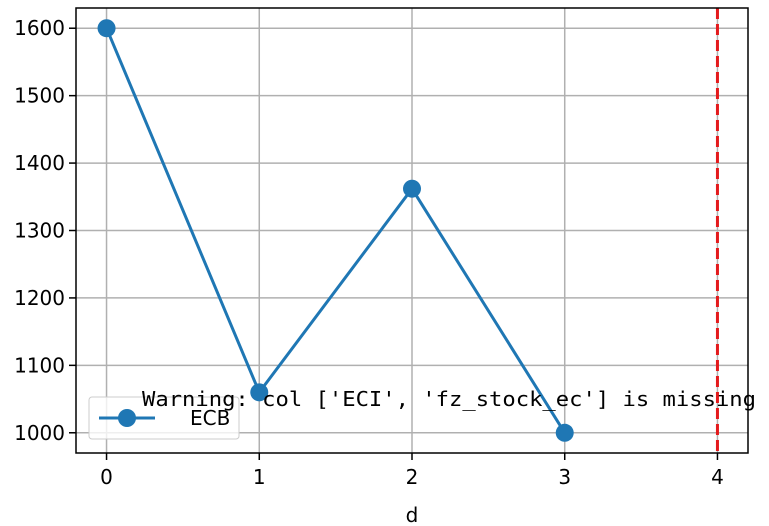 This screenshot has height=526, width=769. I want to click on x-tick-label: 2, so click(412, 477).